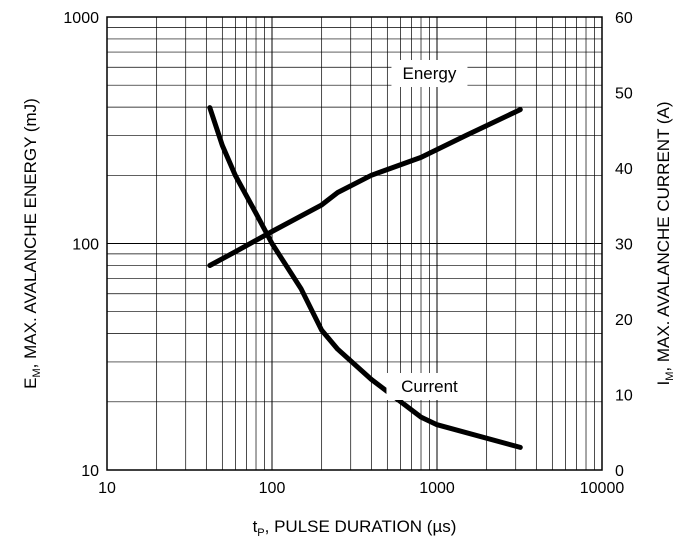  Describe the element at coordinates (619, 471) in the screenshot. I see `y-right-tick-label: 0` at that location.